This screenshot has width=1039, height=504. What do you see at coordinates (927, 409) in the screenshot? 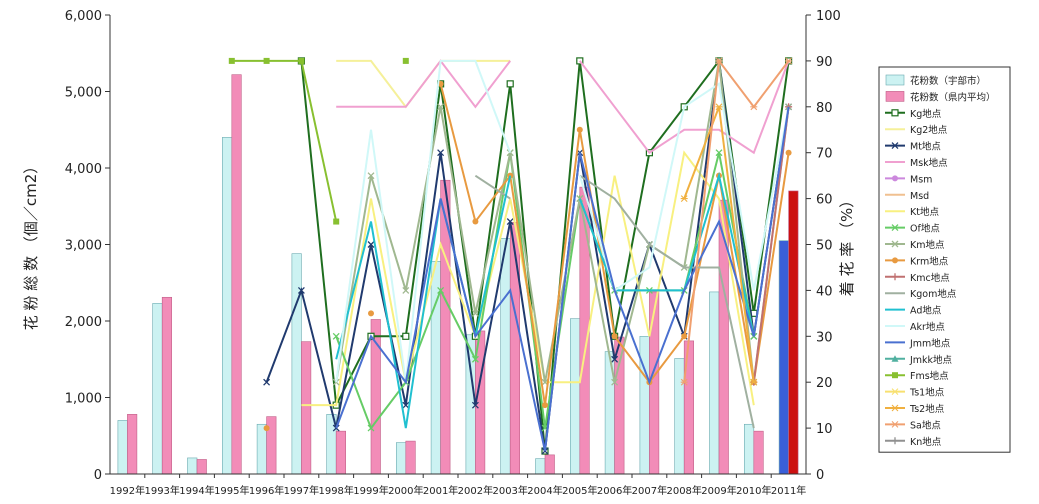
I see `legend-label: Ts2地点` at bounding box center [927, 409].